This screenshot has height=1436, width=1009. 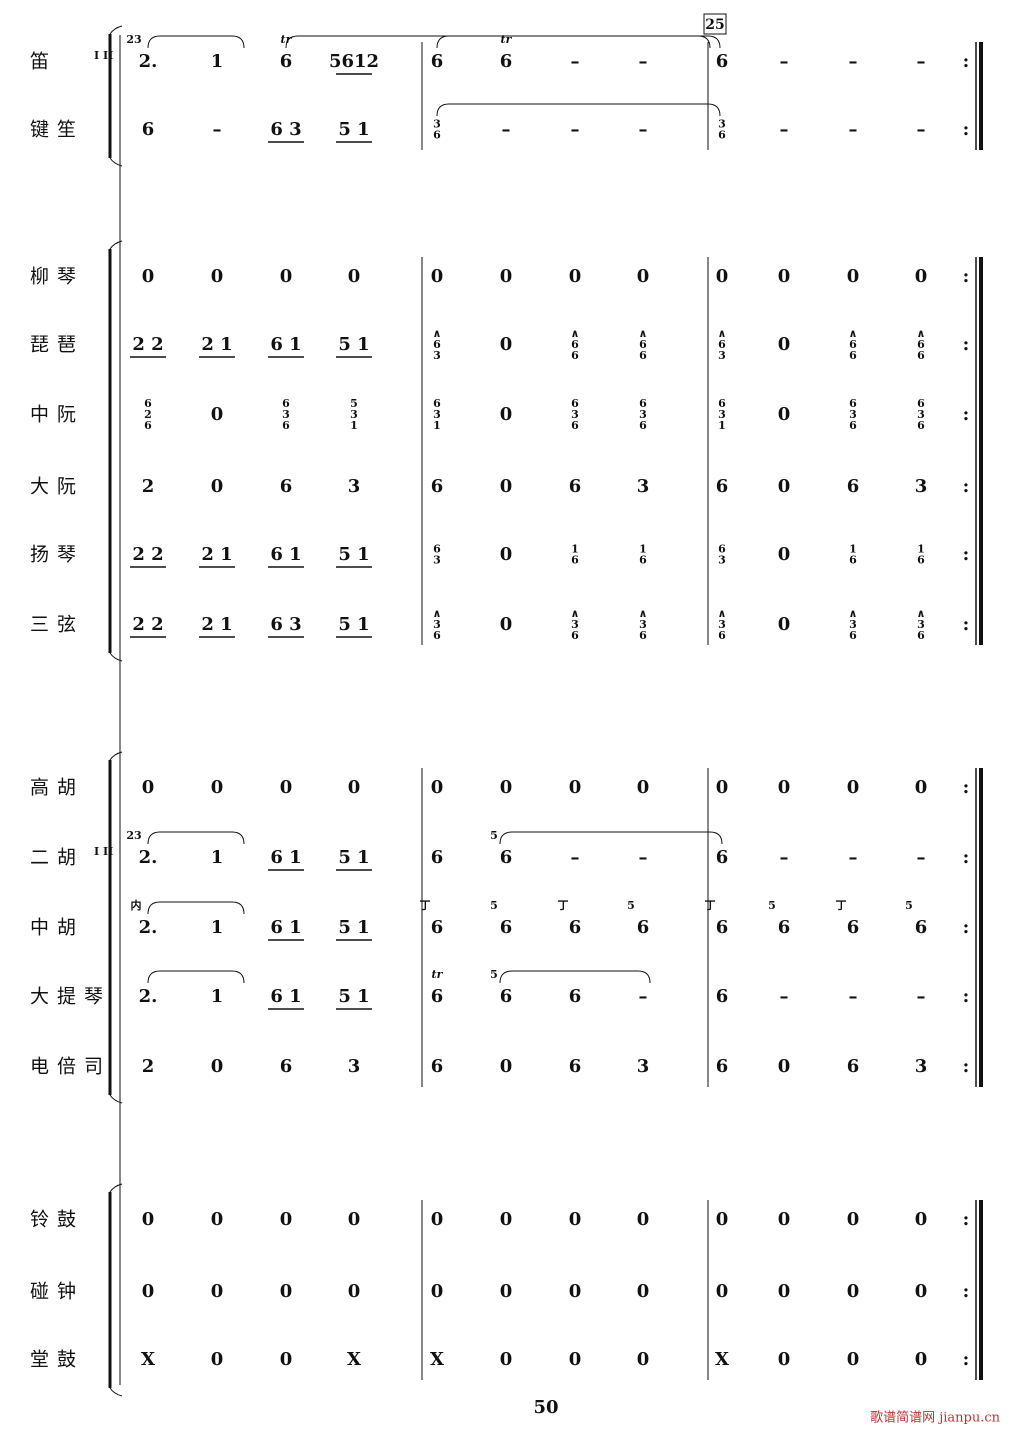 I want to click on instrument-name: 碰钟, so click(x=57, y=1292).